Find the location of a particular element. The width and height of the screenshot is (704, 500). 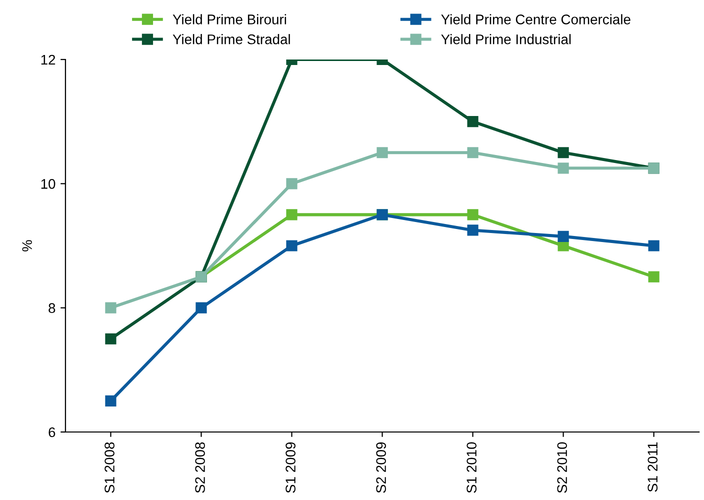

y-tick-label: 8 is located at coordinates (52, 308).